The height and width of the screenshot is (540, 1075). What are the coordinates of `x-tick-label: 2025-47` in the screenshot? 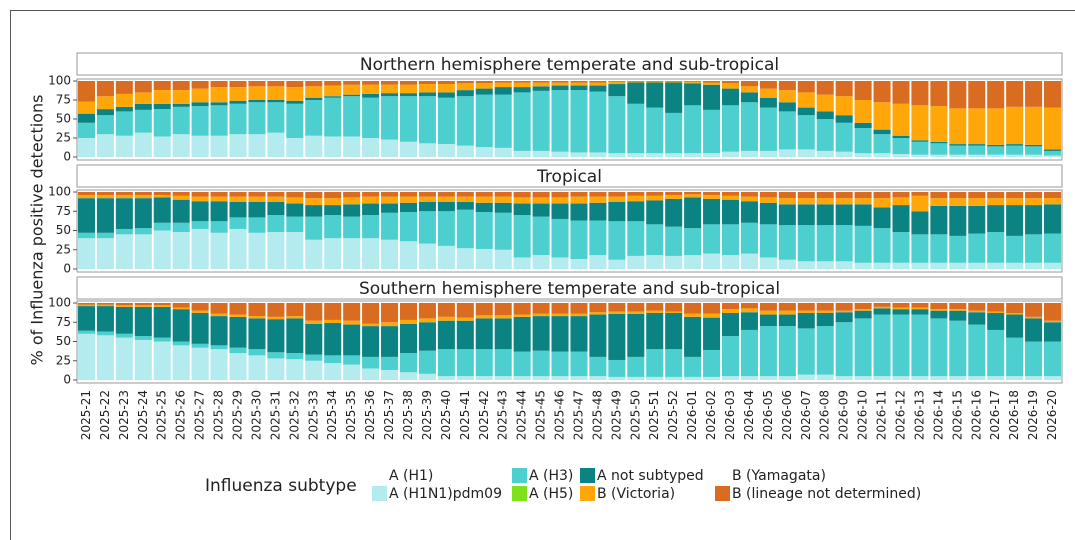 It's located at (578, 415).